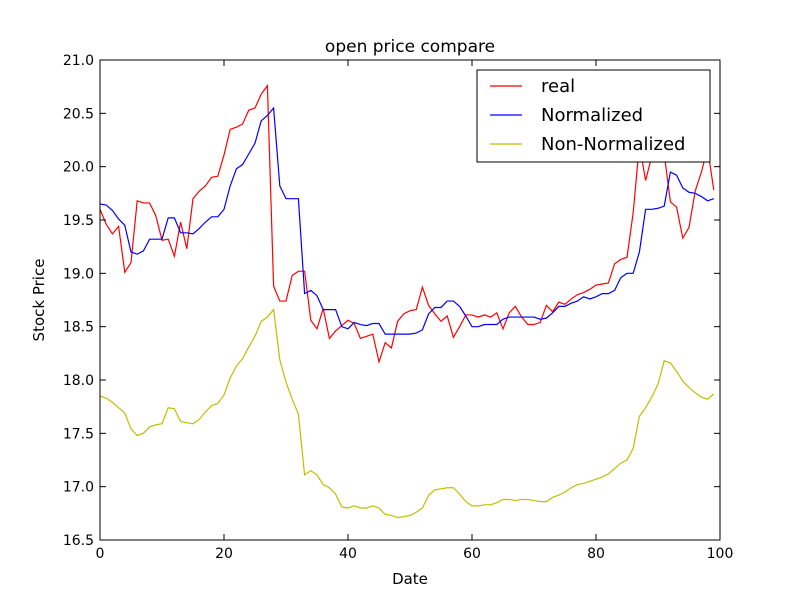  What do you see at coordinates (78, 61) in the screenshot?
I see `y-tick-label: 21.0` at bounding box center [78, 61].